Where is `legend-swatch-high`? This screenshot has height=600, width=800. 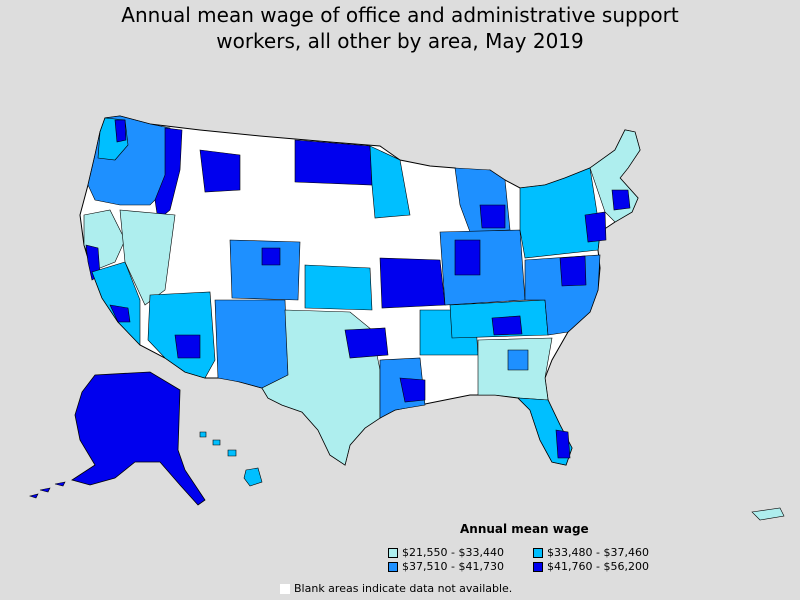 legend-swatch-high is located at coordinates (538, 566).